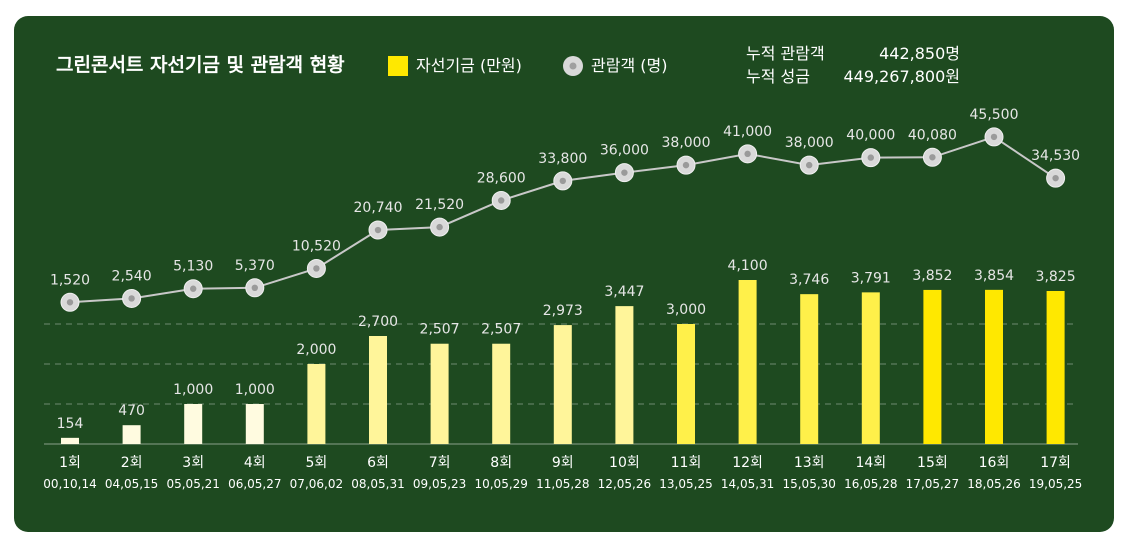 The height and width of the screenshot is (550, 1130). What do you see at coordinates (377, 484) in the screenshot?
I see `date-label: 08,05,31` at bounding box center [377, 484].